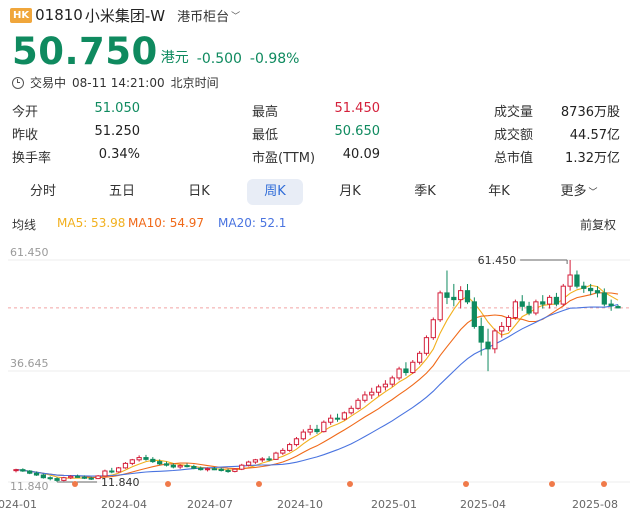 The image size is (630, 517). Describe the element at coordinates (499, 191) in the screenshot. I see `tab-yearly-k: 年K` at that location.